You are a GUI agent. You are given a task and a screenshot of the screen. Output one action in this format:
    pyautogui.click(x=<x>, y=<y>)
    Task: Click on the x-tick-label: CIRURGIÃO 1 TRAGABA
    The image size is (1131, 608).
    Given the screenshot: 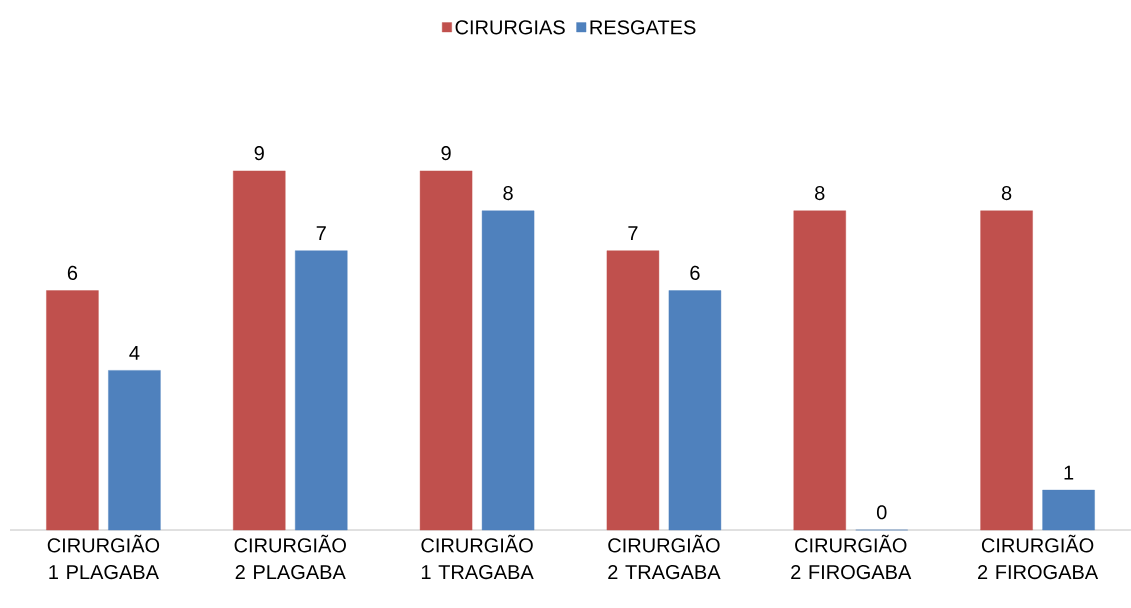 What is the action you would take?
    pyautogui.click(x=477, y=557)
    